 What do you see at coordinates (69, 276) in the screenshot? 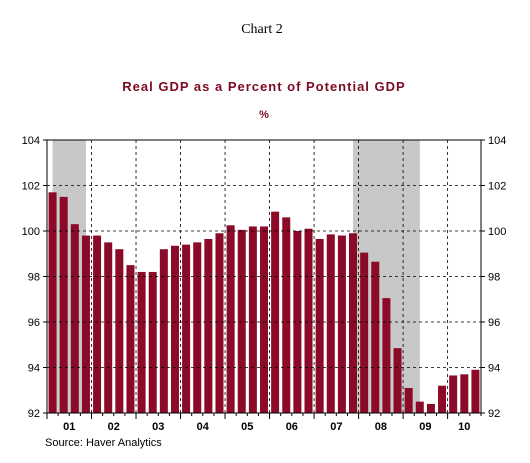
I see `recession-band` at bounding box center [69, 276].